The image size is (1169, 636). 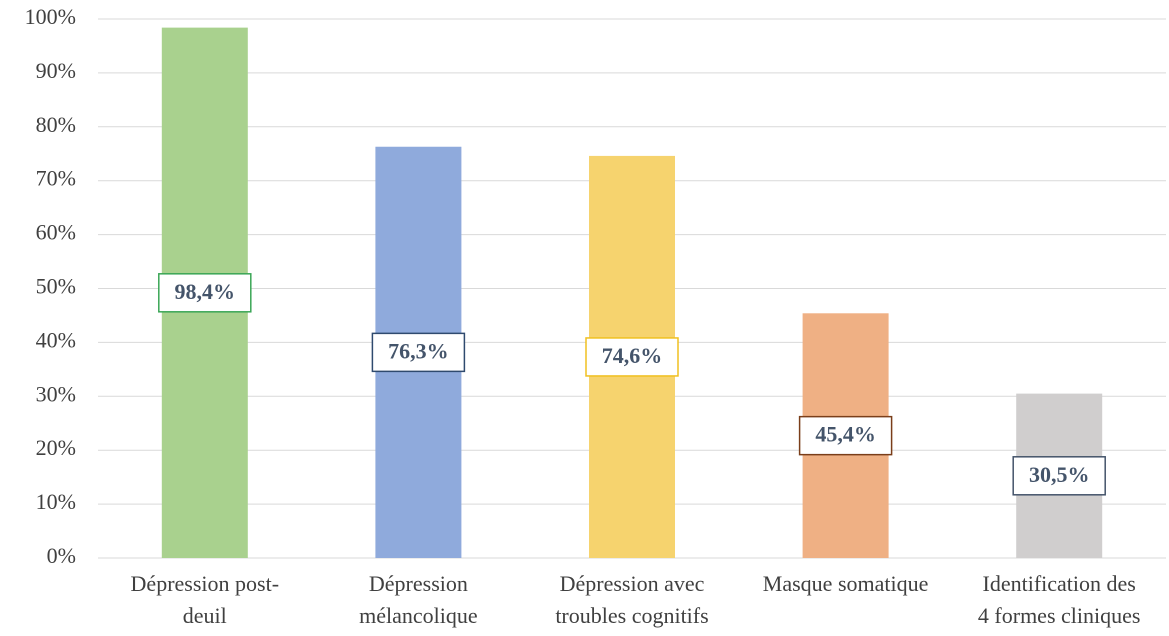 I want to click on value-label: 45,4%, so click(x=845, y=434).